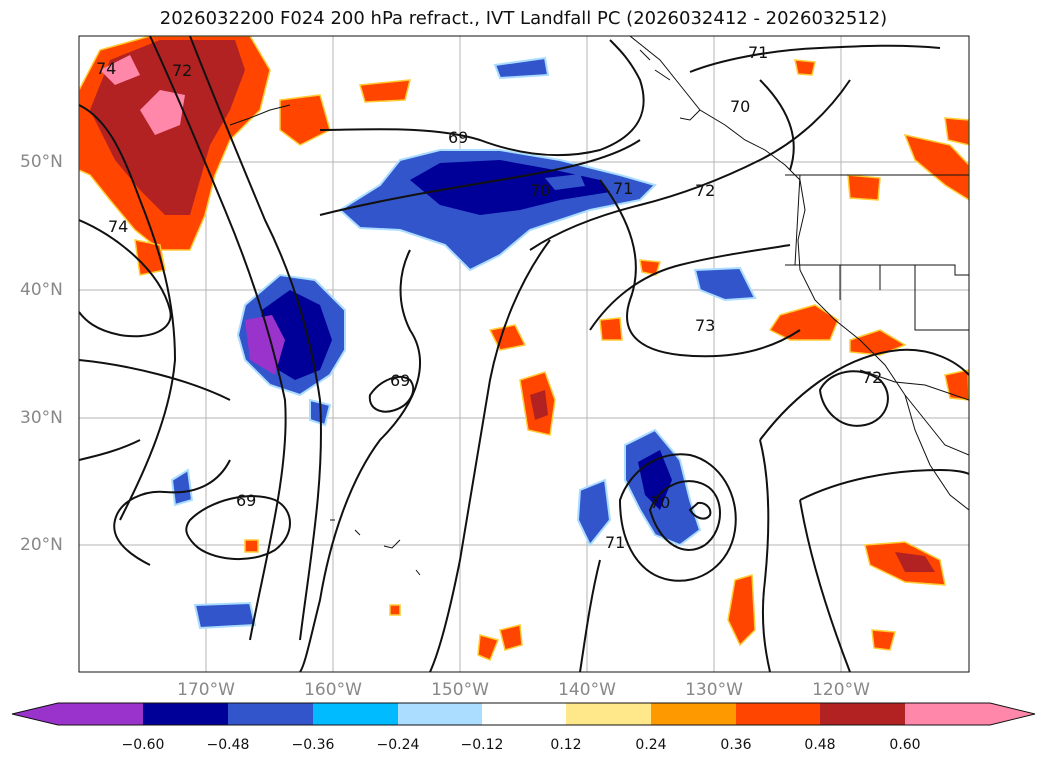  Describe the element at coordinates (566, 745) in the screenshot. I see `colorbar-tick-label: 0.12` at that location.